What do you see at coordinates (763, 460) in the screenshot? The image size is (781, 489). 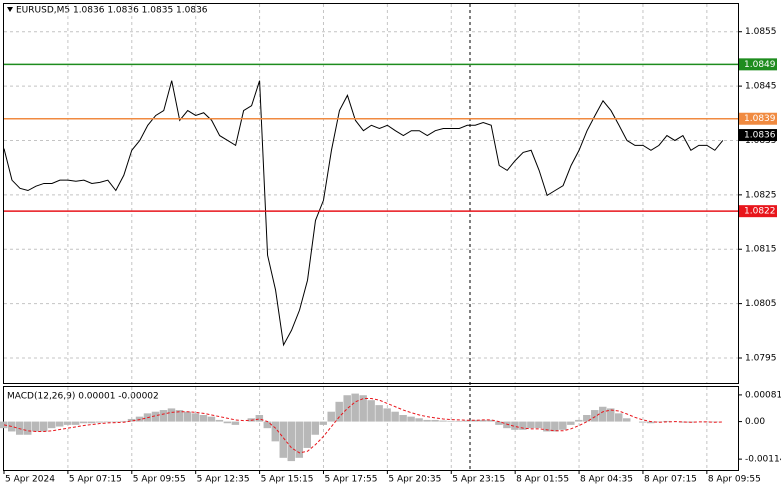 I see `y-tick-label: -0.00114` at bounding box center [763, 460].